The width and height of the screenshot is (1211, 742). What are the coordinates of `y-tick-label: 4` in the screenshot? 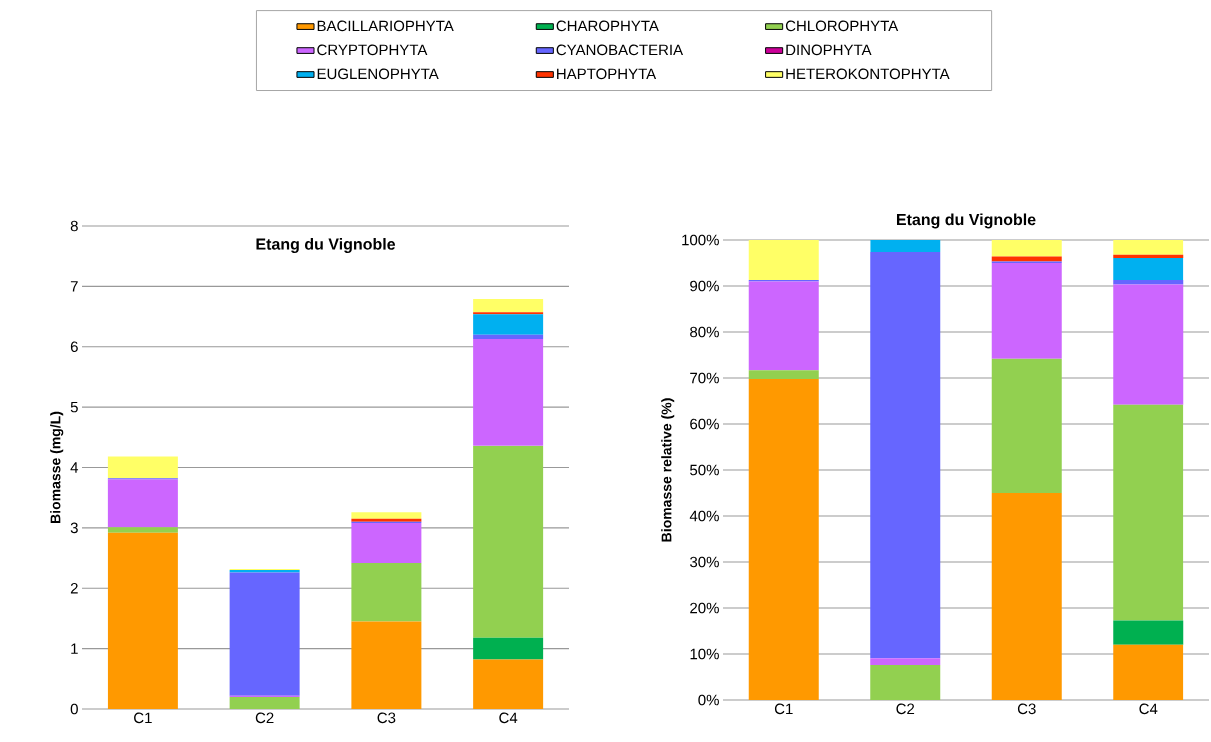 It's located at (74, 467).